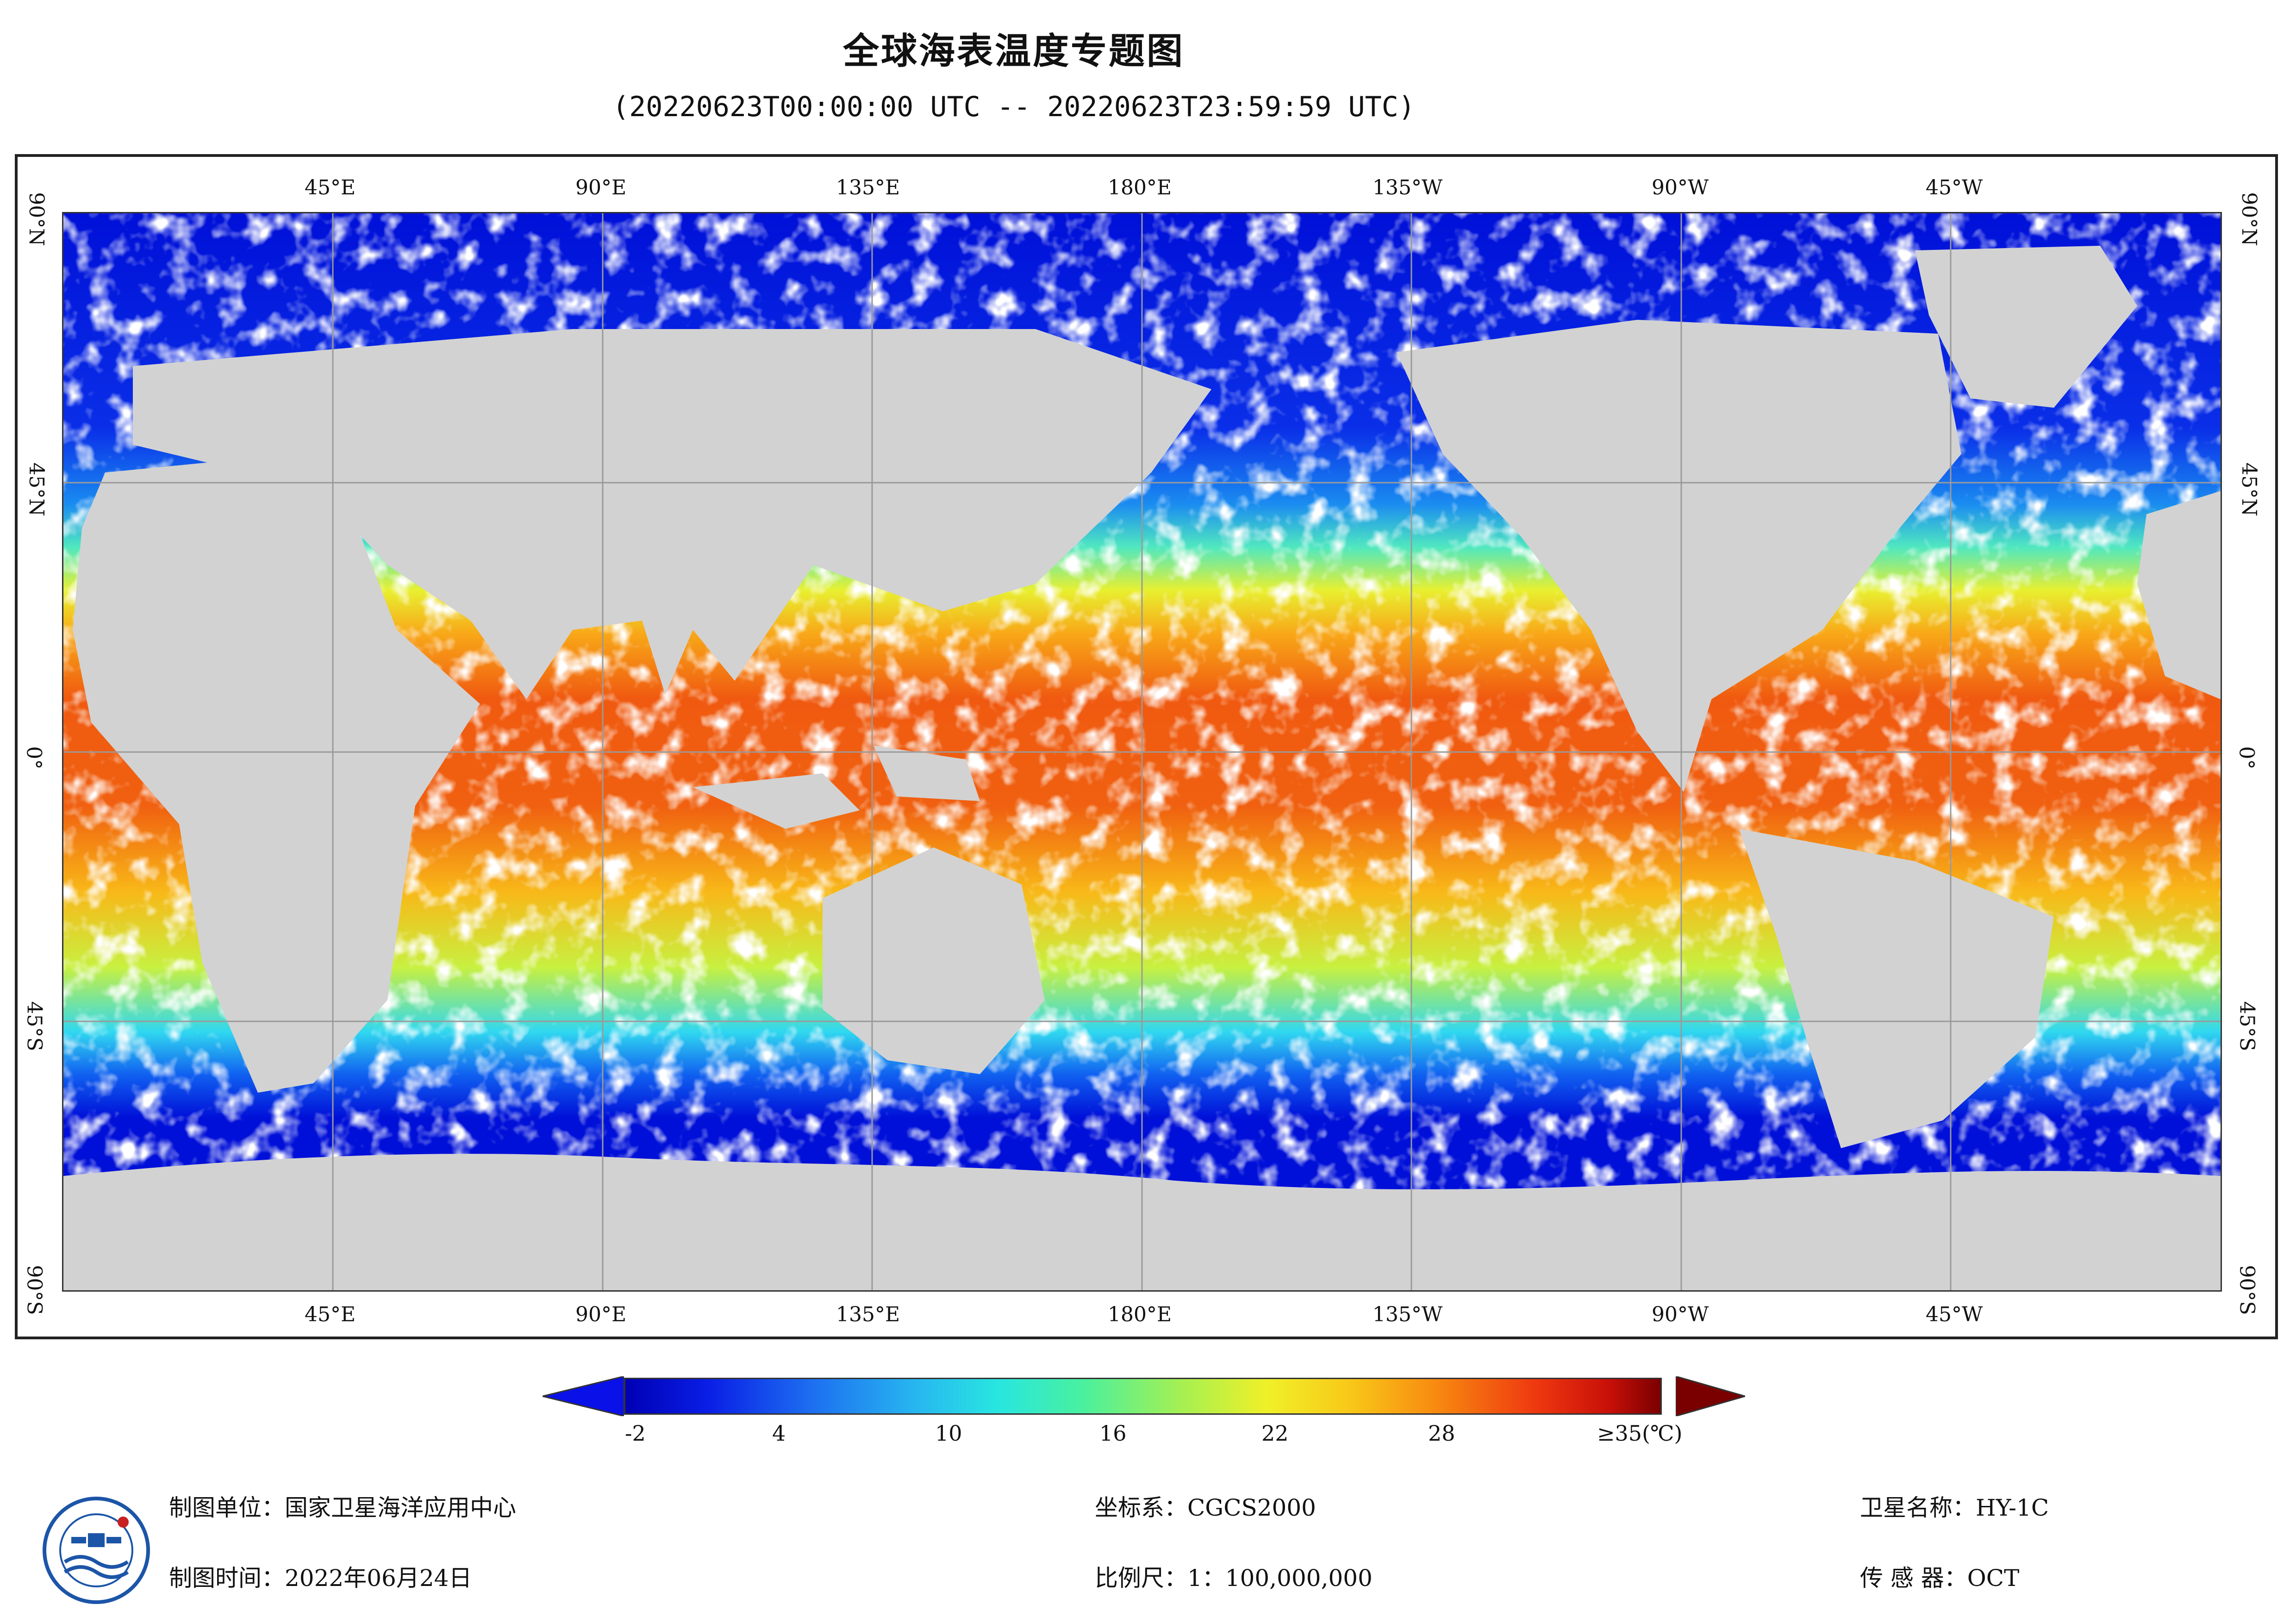  I want to click on sensor-info: 传 感 器：OCT, so click(1940, 1576).